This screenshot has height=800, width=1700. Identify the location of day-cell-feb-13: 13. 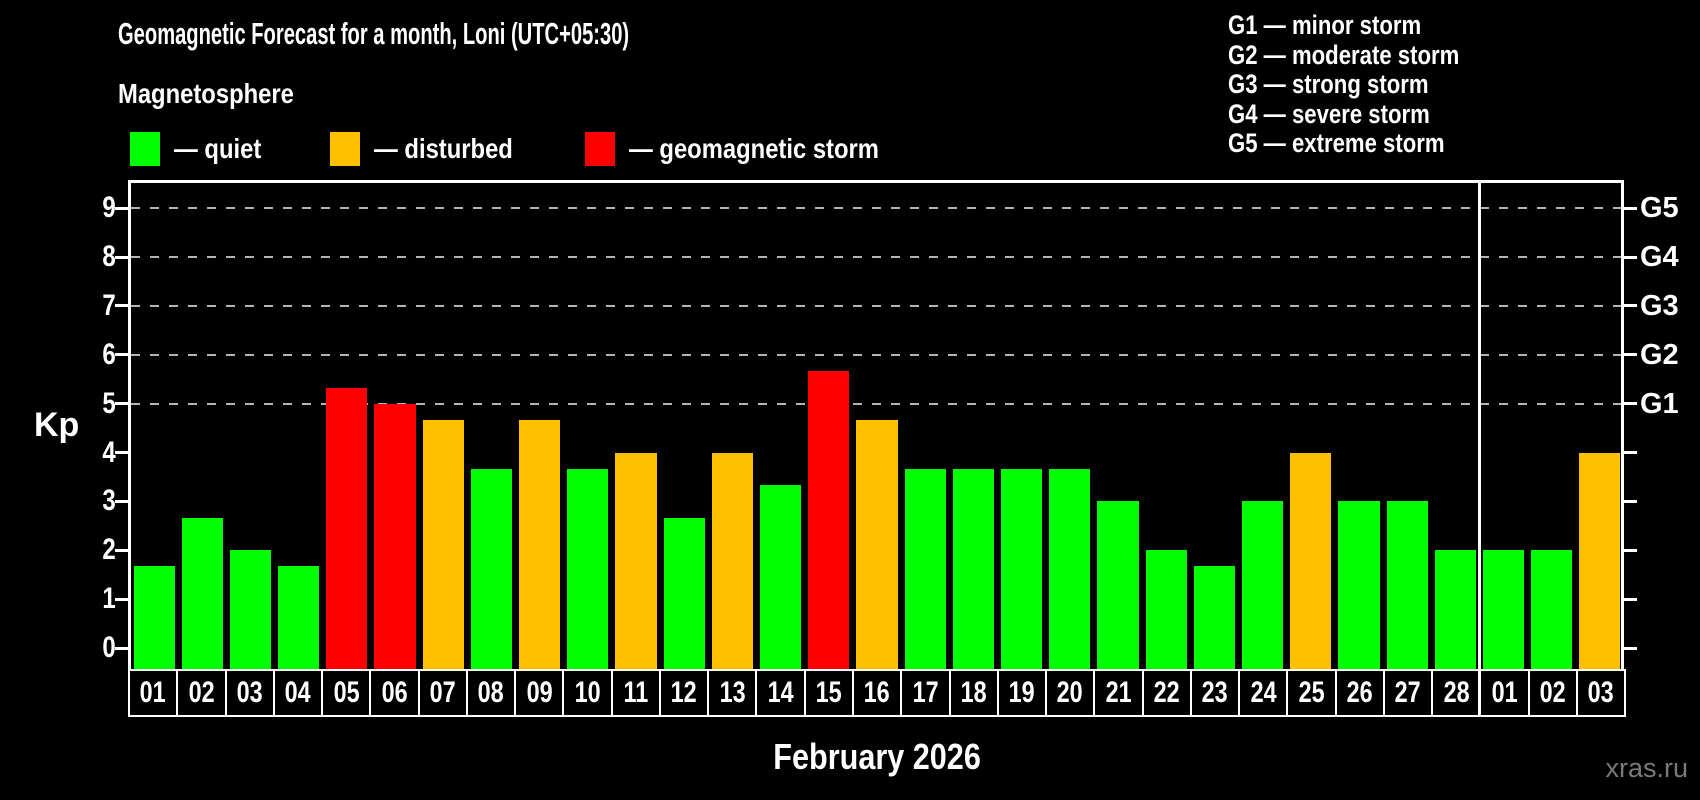
(732, 693).